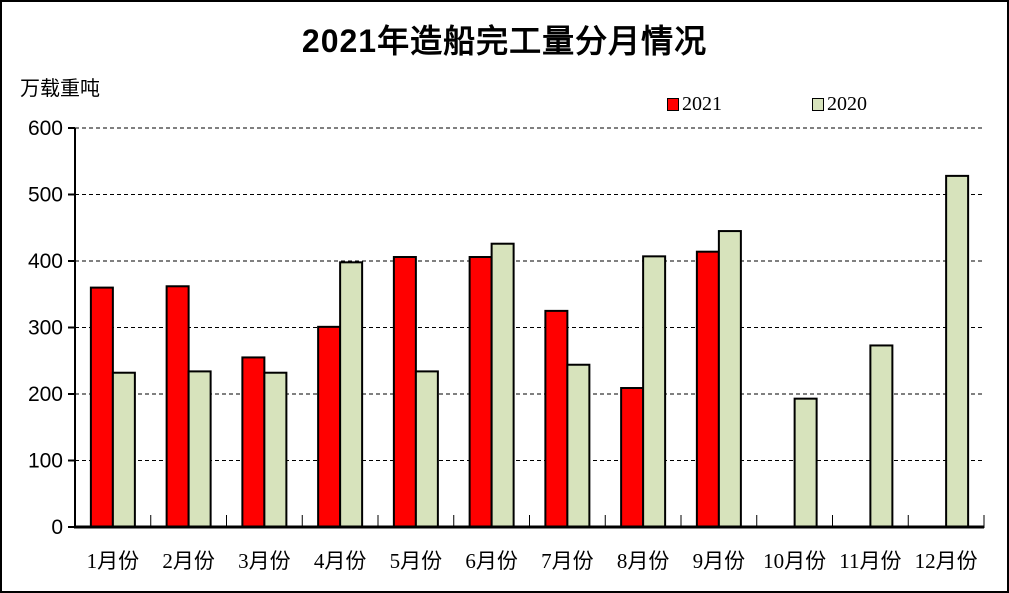 This screenshot has height=593, width=1009. Describe the element at coordinates (253, 442) in the screenshot. I see `bar-2021-3月份` at that location.